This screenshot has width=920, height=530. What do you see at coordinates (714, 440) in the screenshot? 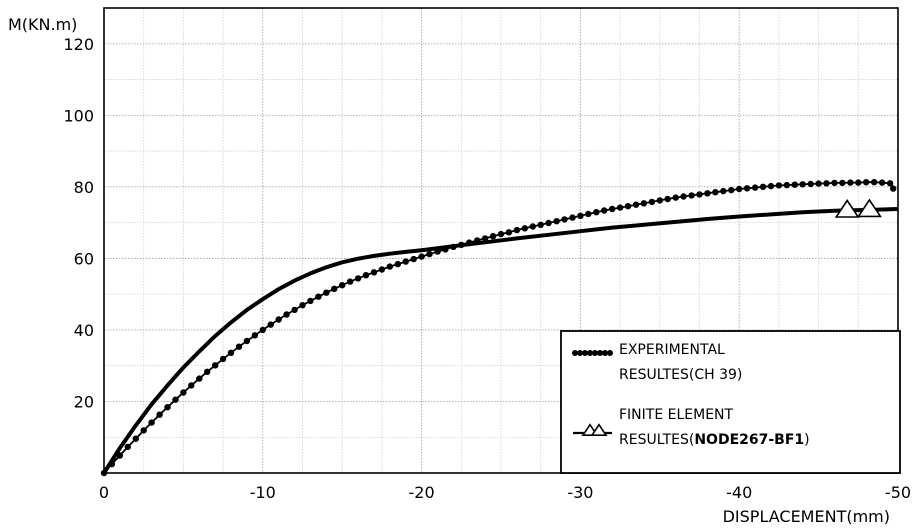
I see `legend-label-finite-element-line2: RESULTES(NODE267-BF1)` at bounding box center [714, 440].